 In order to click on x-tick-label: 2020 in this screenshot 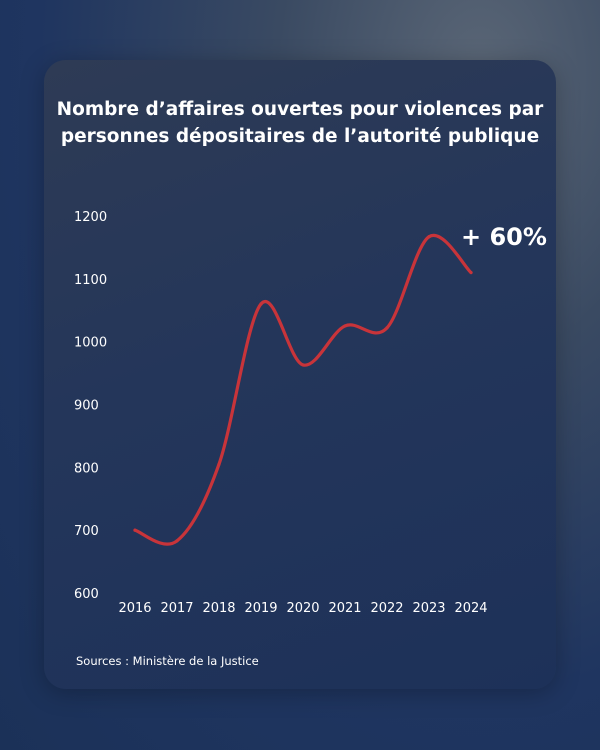, I will do `click(302, 608)`.